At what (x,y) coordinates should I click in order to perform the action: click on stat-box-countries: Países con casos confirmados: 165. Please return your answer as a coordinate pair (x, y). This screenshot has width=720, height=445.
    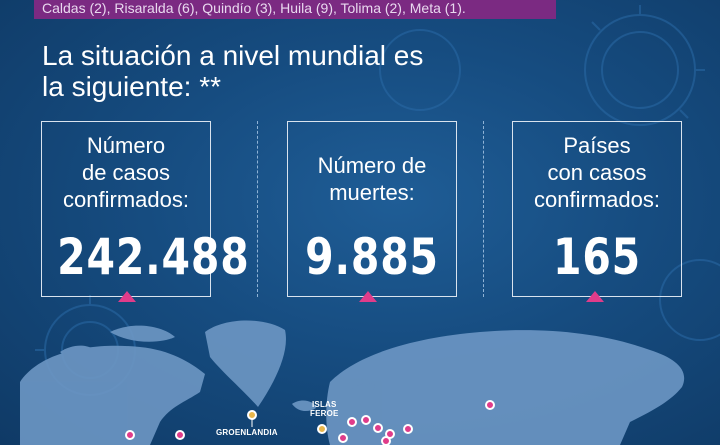
    Looking at the image, I should click on (597, 209).